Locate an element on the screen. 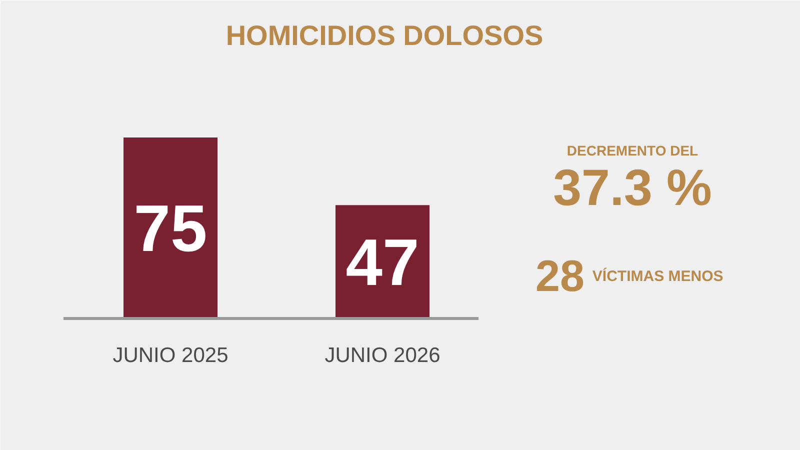  data-label: 75 is located at coordinates (171, 228).